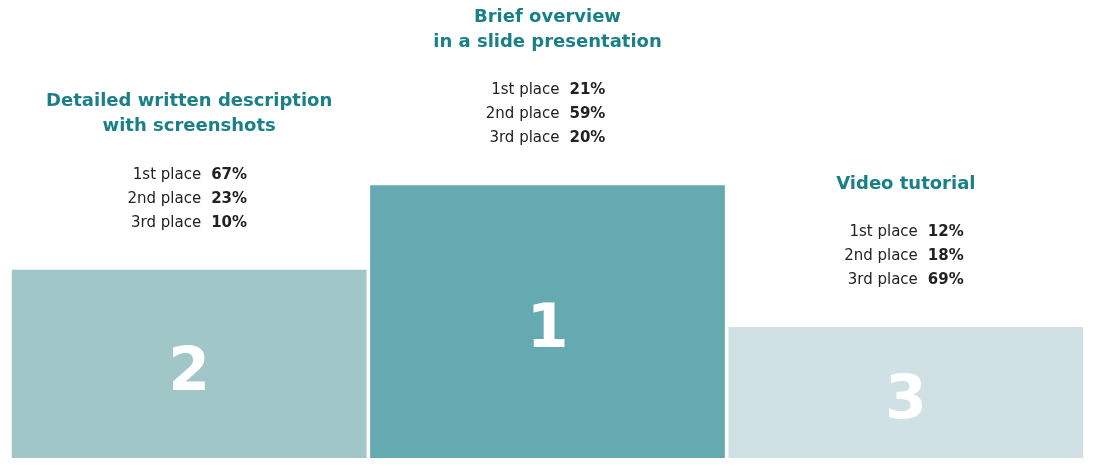 The image size is (1093, 466). Describe the element at coordinates (189, 112) in the screenshot. I see `text: Detailed written description with screenshots` at that location.